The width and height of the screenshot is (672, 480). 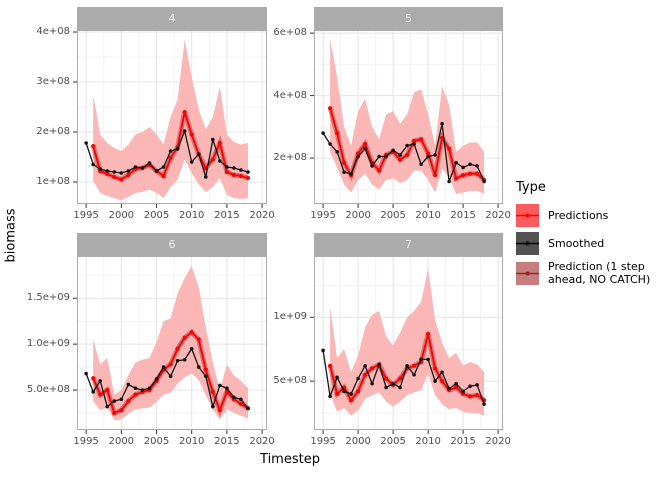 I want to click on facet-strip-label: 5, so click(x=408, y=18).